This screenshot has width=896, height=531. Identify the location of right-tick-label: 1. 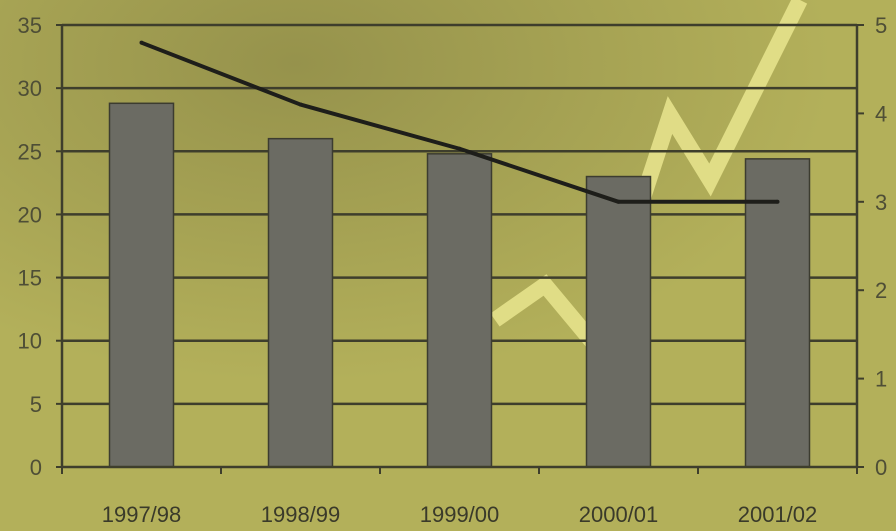
(881, 379).